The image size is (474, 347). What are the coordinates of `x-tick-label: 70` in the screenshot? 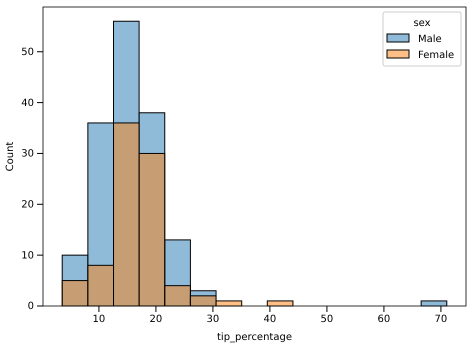 It's located at (441, 320).